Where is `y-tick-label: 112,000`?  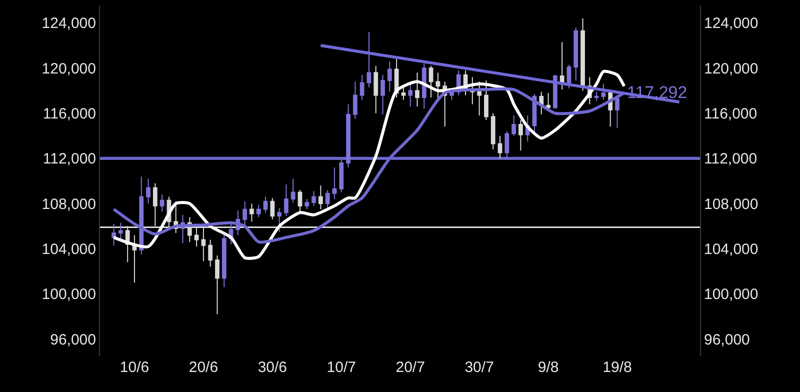 y-tick-label: 112,000 is located at coordinates (69, 159).